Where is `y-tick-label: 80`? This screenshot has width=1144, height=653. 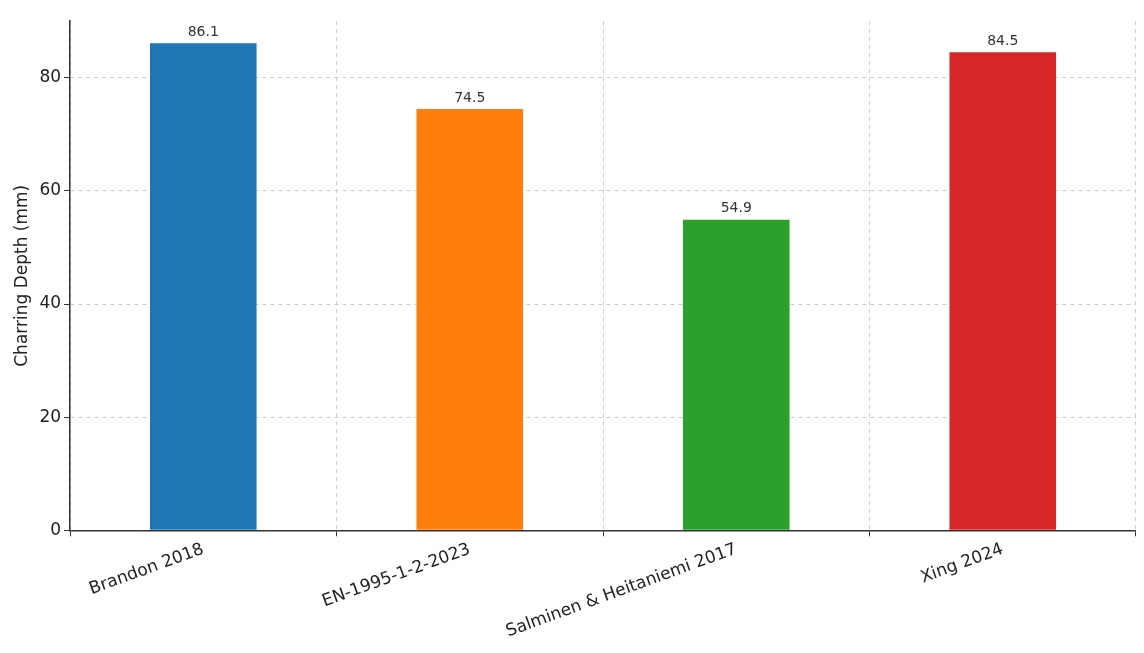 y-tick-label: 80 is located at coordinates (50, 76).